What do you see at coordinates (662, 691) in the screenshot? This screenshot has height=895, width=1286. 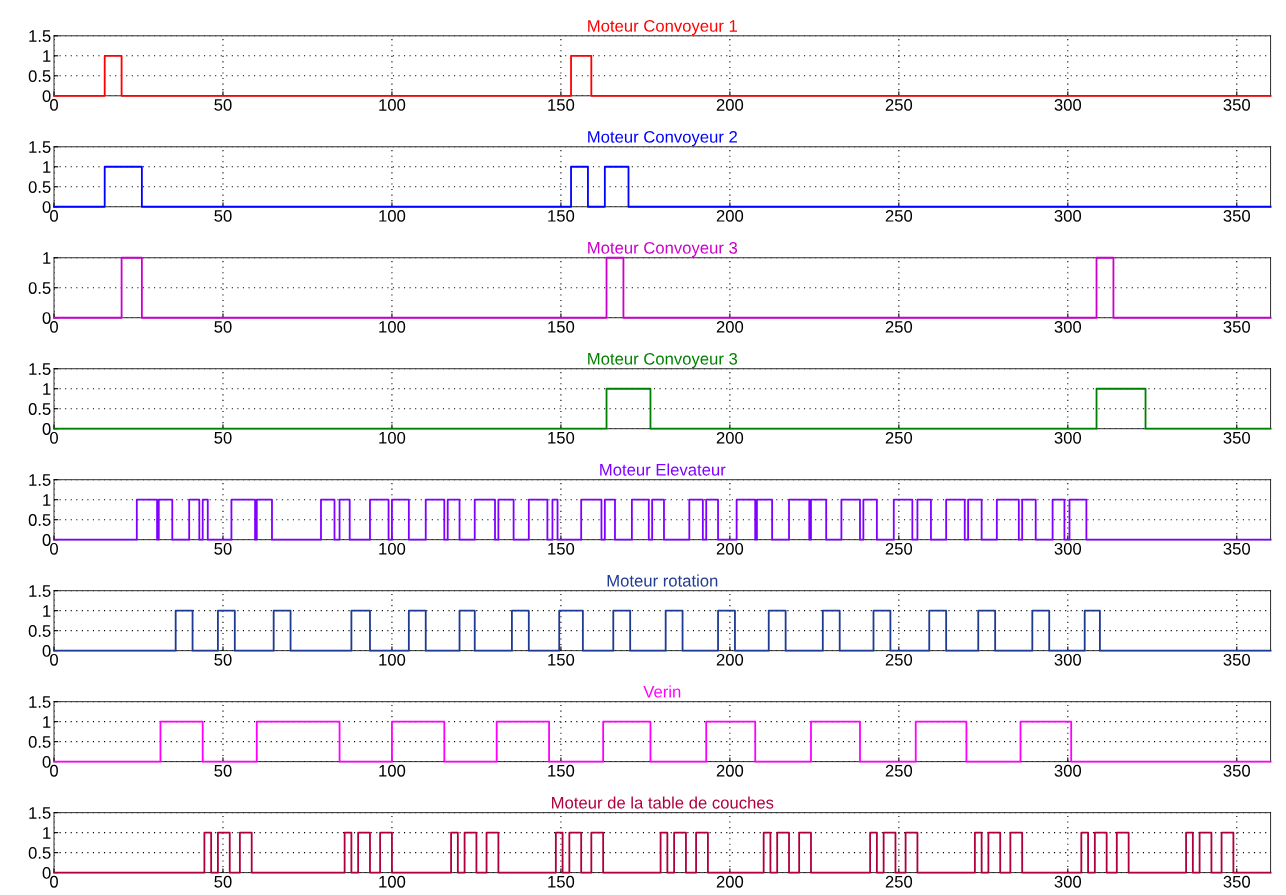 I see `chart-title: Verin` at bounding box center [662, 691].